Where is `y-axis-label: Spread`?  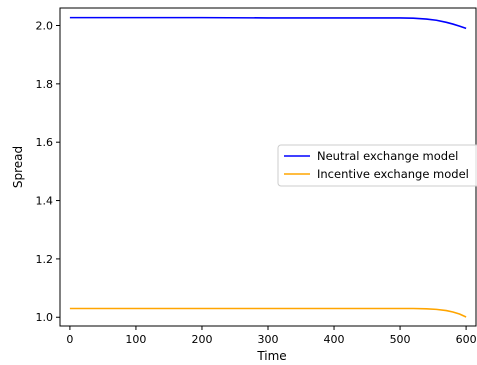
y-axis-label: Spread is located at coordinates (18, 167).